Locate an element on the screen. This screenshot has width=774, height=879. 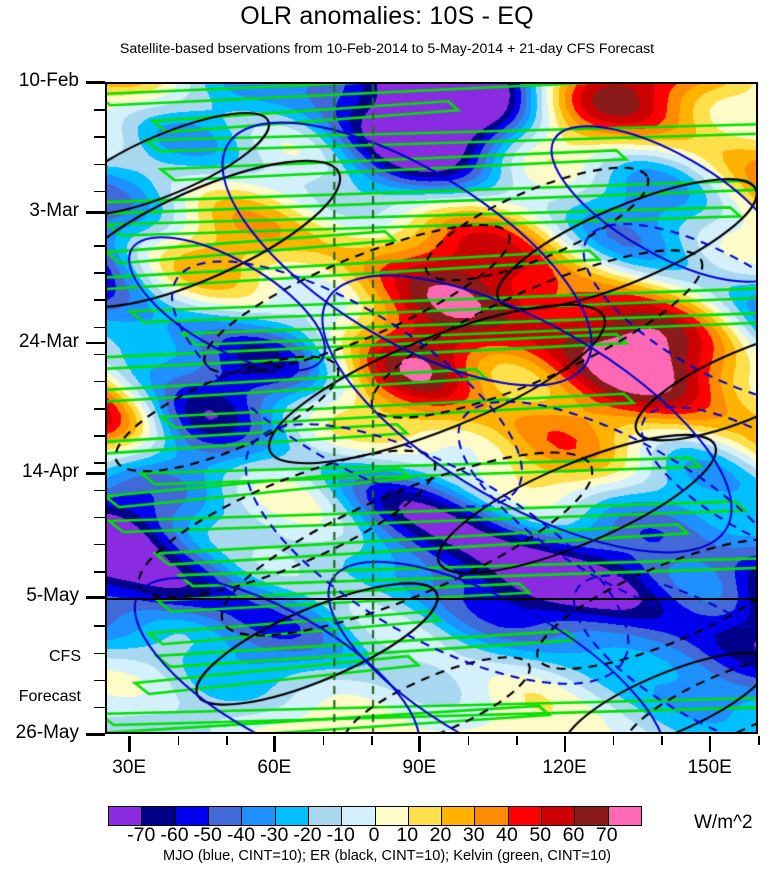
forecast-divider is located at coordinates (431, 599).